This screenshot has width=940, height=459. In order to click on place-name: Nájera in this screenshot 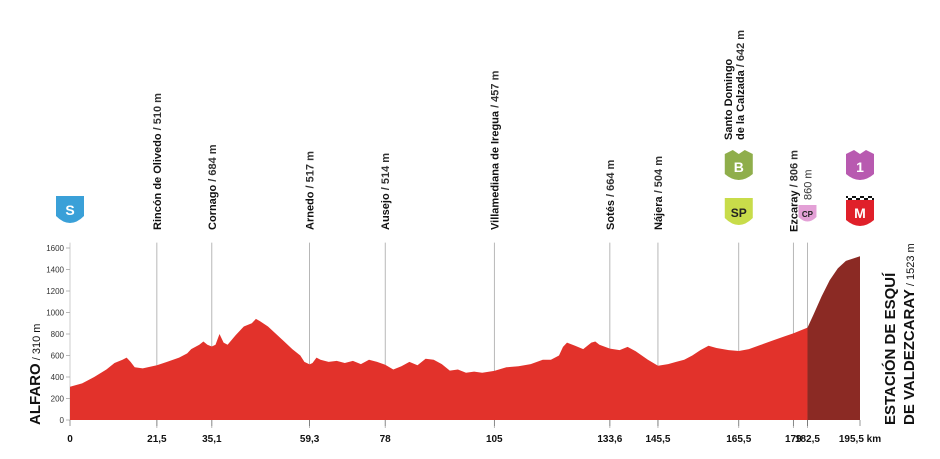, I will do `click(659, 212)`.